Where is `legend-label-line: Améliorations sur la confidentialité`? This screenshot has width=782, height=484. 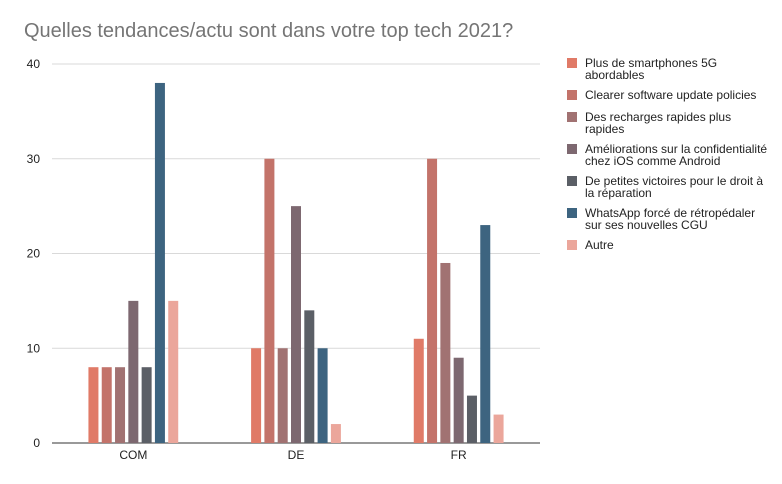
legend-label-line: Améliorations sur la confidentialité is located at coordinates (676, 149).